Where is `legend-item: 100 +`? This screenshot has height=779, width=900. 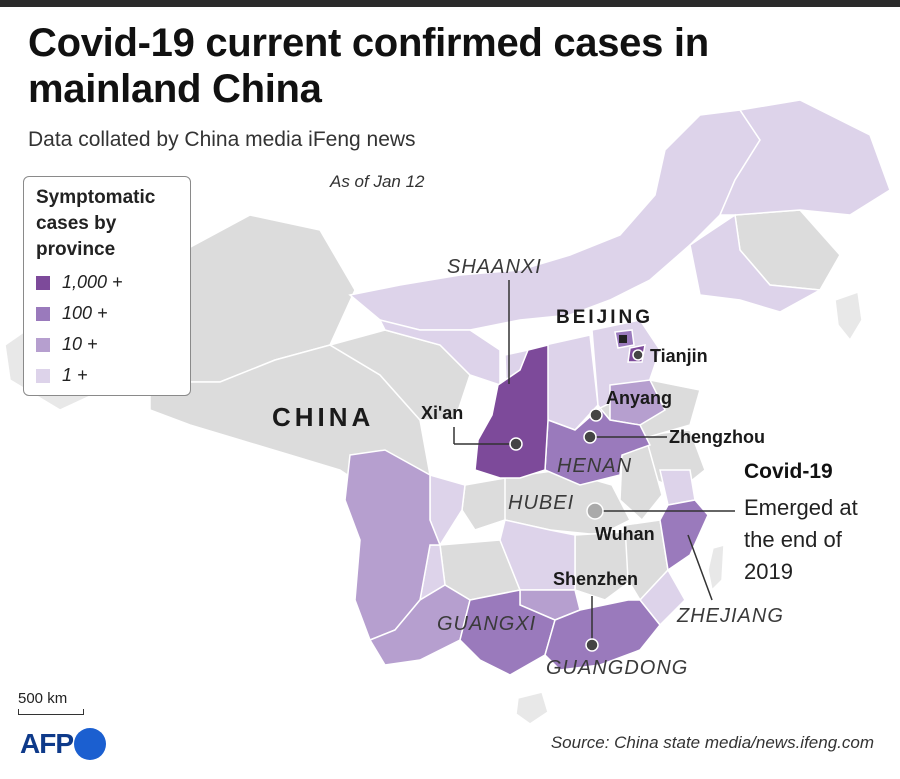 legend-item: 100 + is located at coordinates (107, 313).